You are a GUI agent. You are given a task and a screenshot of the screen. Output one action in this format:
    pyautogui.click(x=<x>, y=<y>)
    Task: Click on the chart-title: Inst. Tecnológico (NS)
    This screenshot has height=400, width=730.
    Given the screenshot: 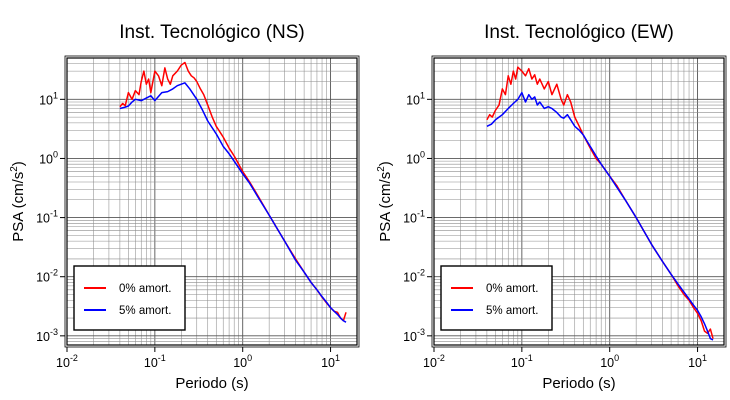 What is the action you would take?
    pyautogui.click(x=212, y=32)
    